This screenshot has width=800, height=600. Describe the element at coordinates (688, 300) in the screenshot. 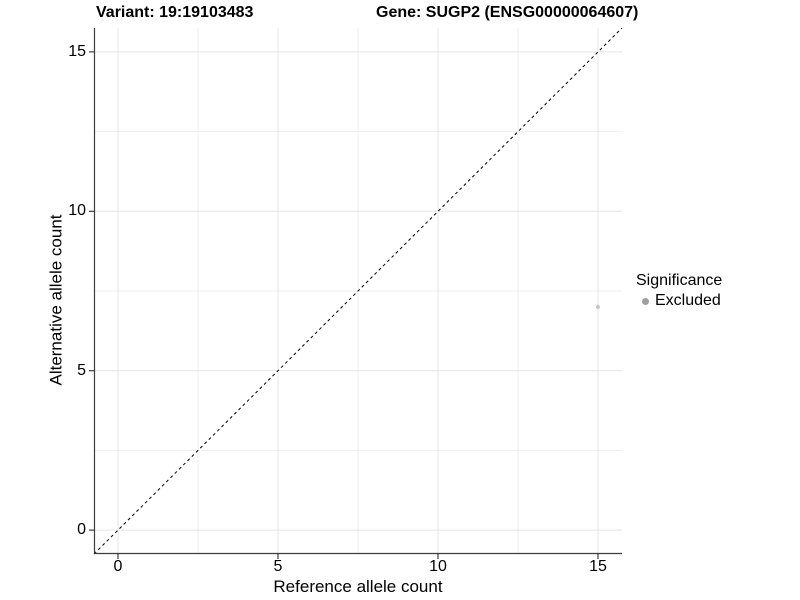

I see `legend-item-label: Excluded` at that location.